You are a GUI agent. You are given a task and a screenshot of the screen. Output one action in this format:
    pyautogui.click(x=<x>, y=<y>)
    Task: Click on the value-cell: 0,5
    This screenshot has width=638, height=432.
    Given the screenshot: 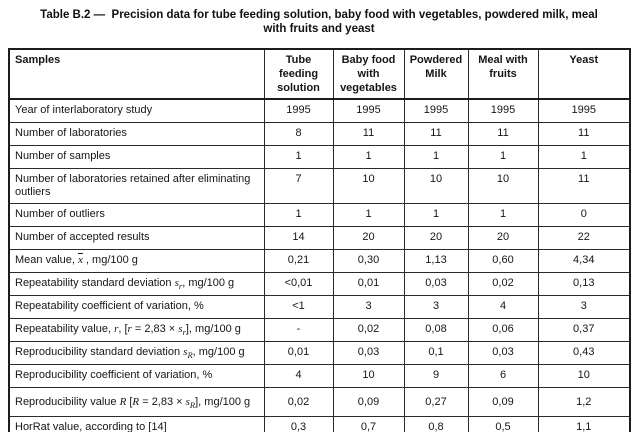 What is the action you would take?
    pyautogui.click(x=503, y=423)
    